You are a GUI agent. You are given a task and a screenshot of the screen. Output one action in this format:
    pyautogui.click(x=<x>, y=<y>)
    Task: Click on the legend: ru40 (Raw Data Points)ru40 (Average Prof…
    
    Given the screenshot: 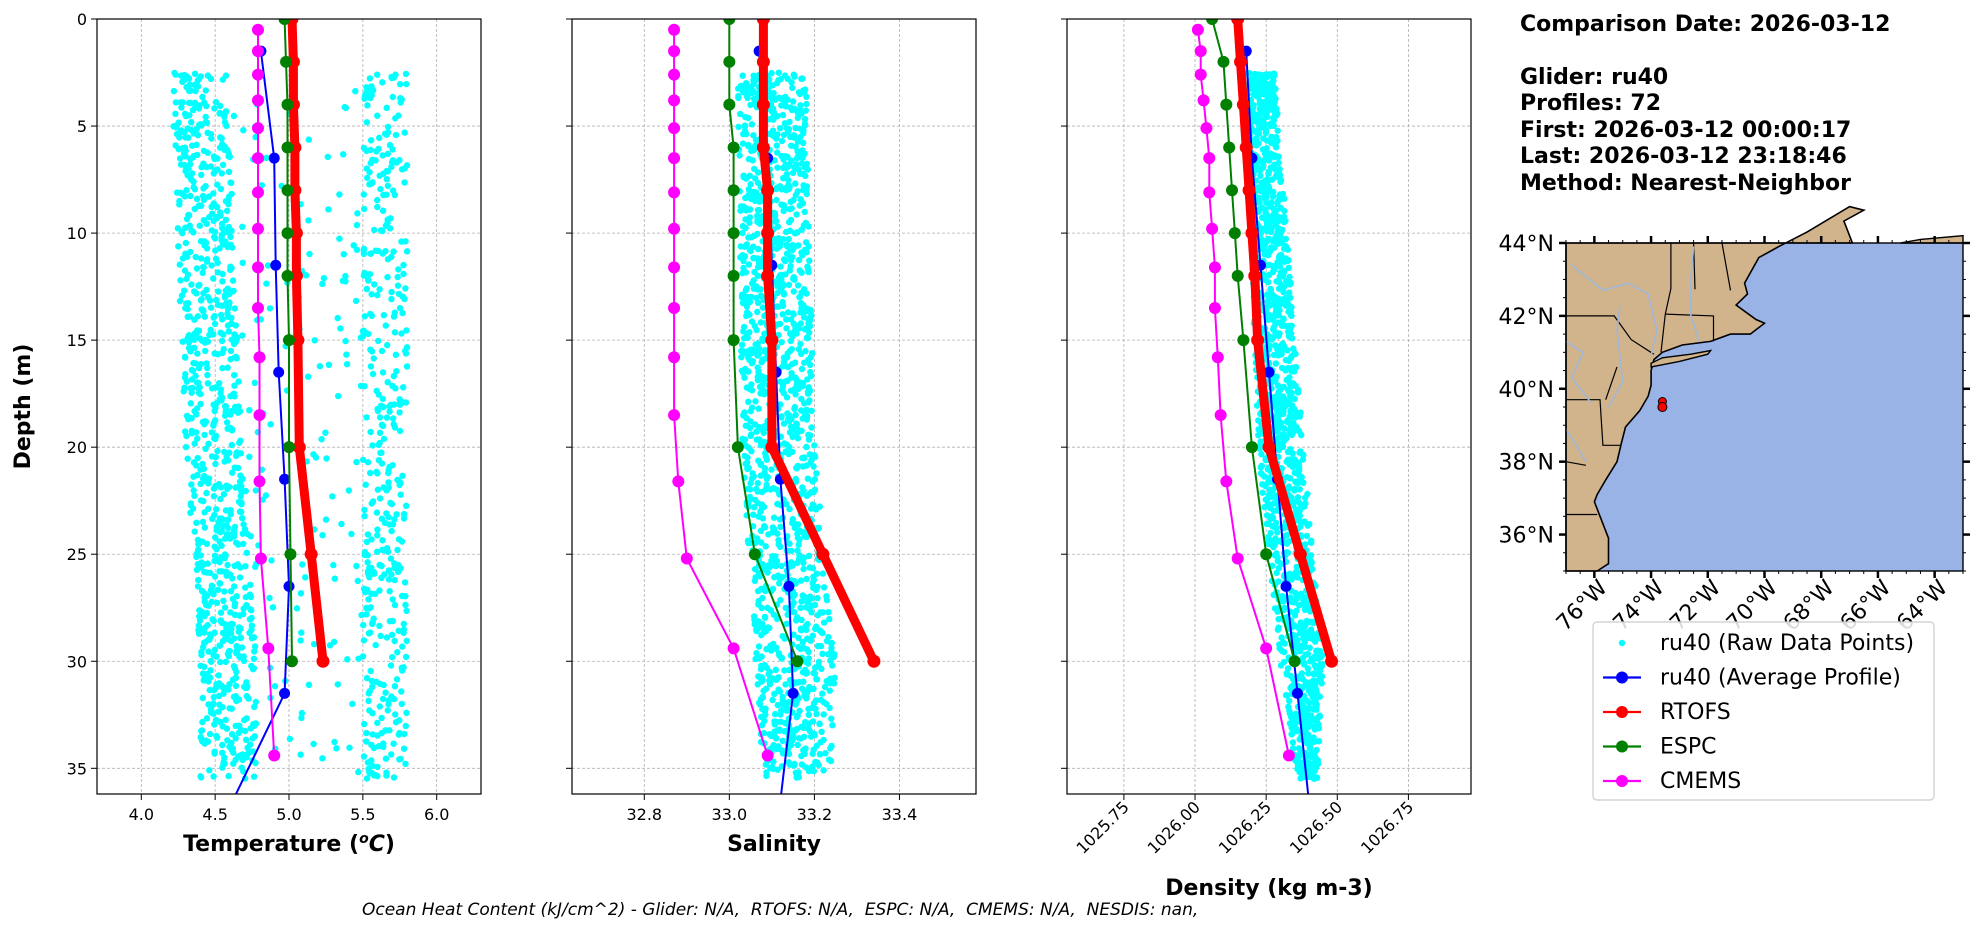 What is the action you would take?
    pyautogui.click(x=1763, y=711)
    